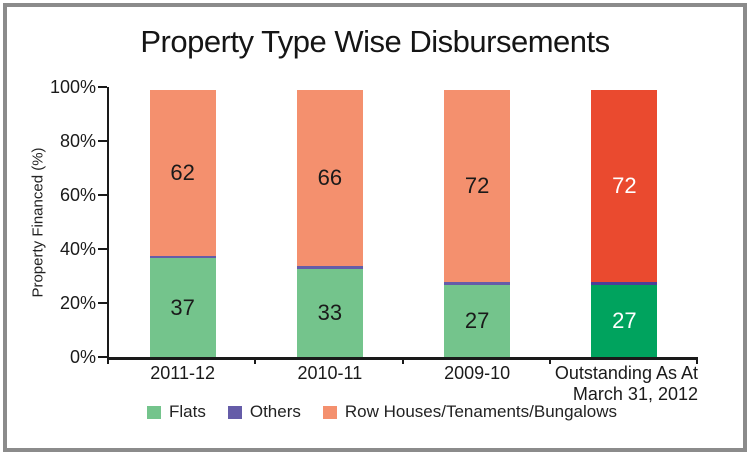 The height and width of the screenshot is (455, 750). I want to click on legend-label: Flats, so click(187, 411).